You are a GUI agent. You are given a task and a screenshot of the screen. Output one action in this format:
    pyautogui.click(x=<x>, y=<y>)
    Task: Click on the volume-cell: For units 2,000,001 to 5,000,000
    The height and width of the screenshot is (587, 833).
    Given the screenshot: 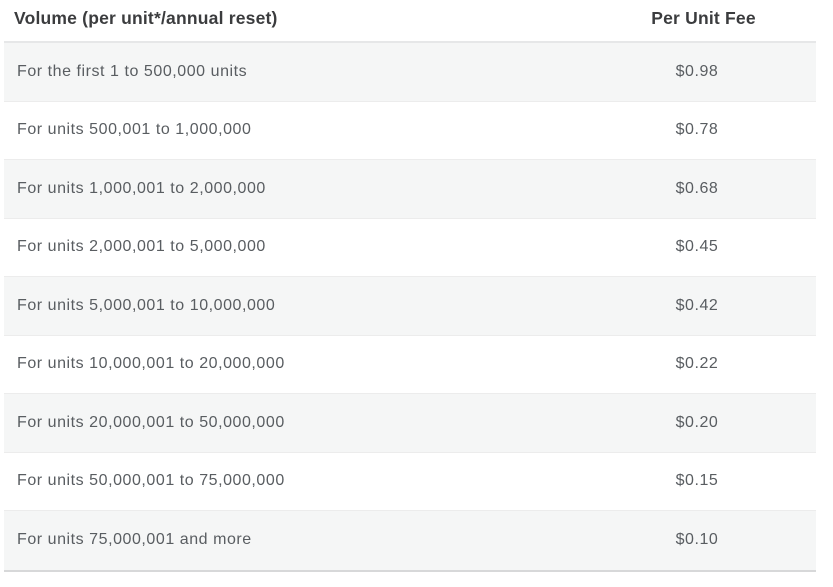 What is the action you would take?
    pyautogui.click(x=141, y=247)
    